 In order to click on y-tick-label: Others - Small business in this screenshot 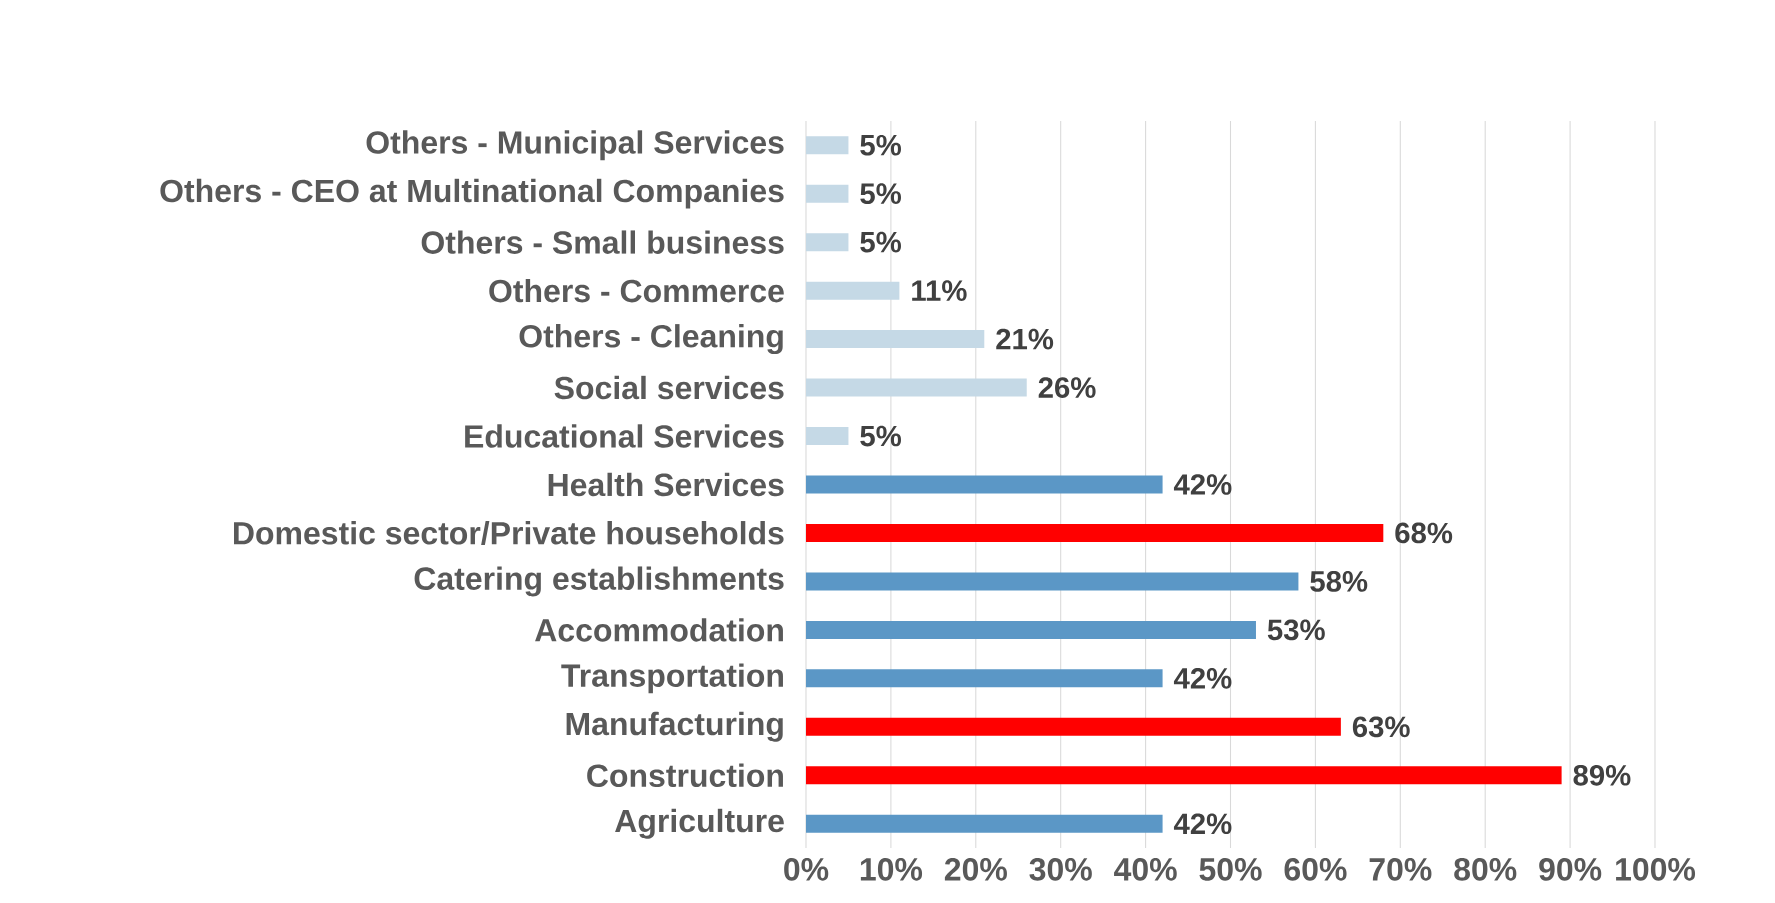, I will do `click(602, 242)`.